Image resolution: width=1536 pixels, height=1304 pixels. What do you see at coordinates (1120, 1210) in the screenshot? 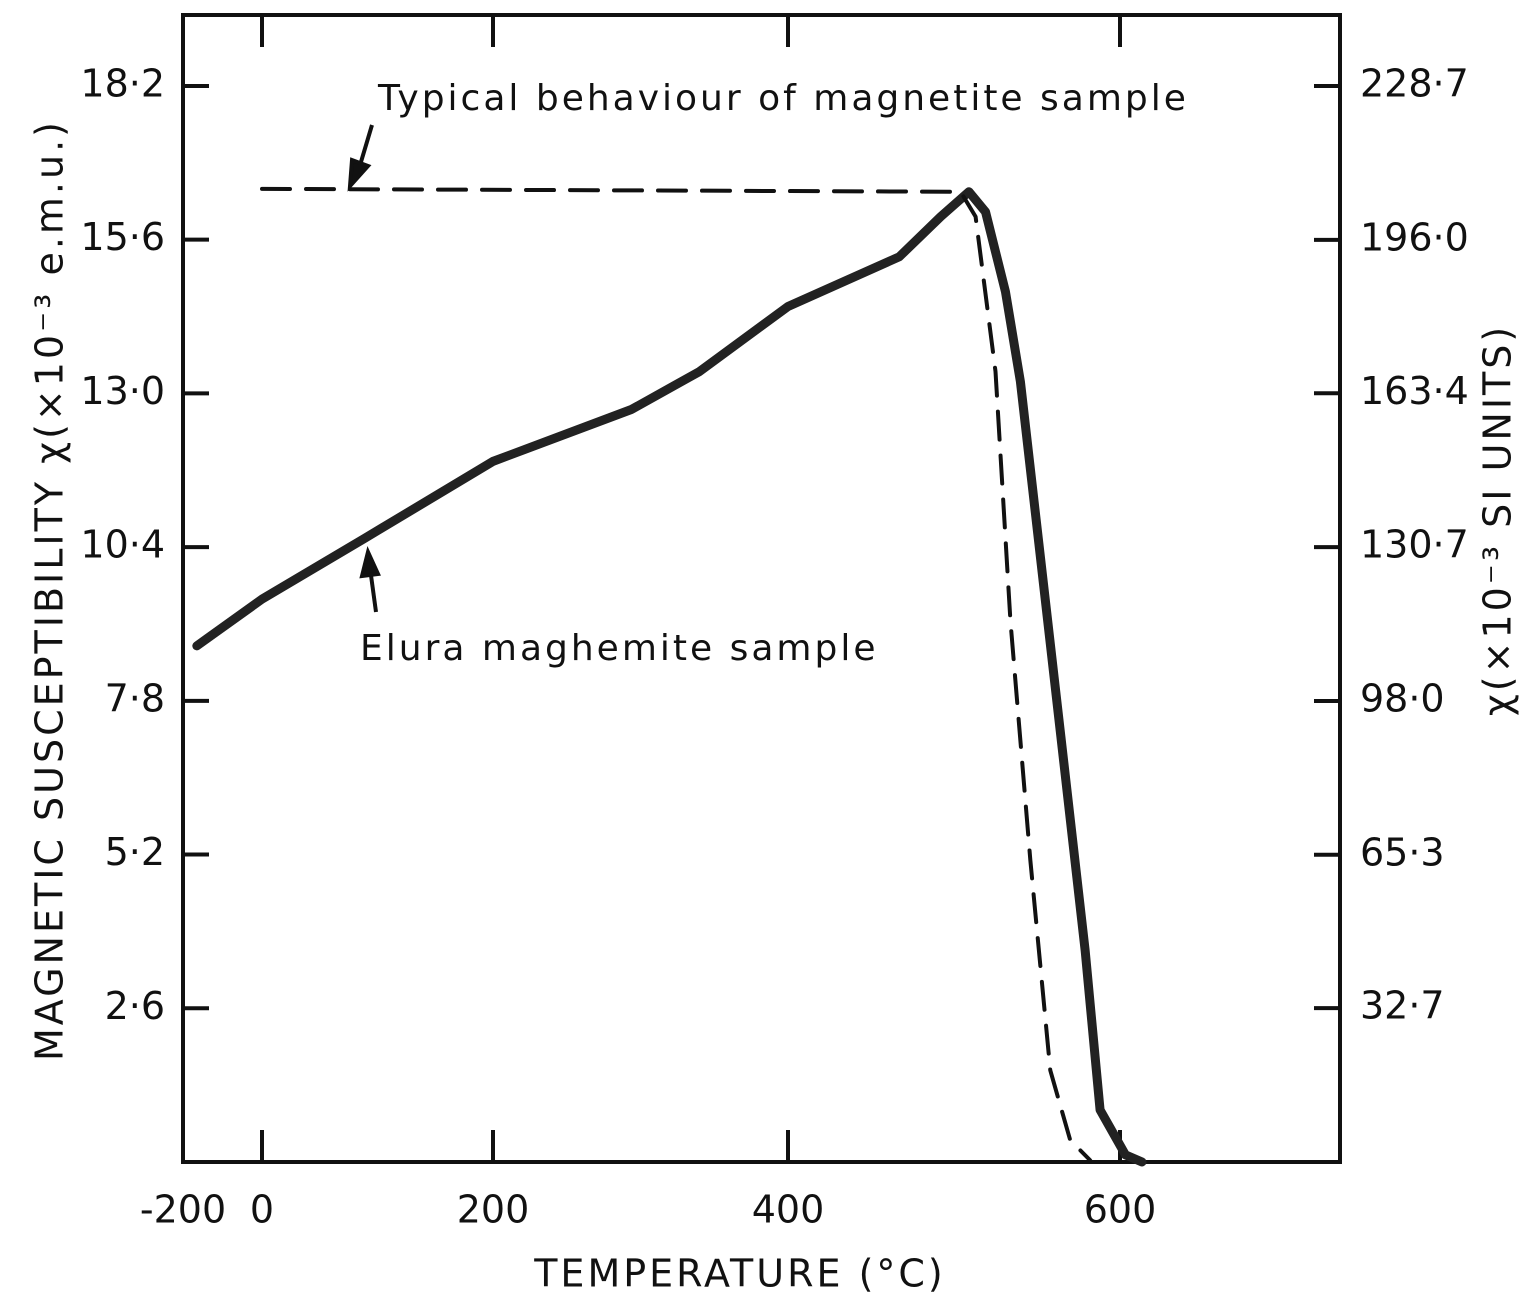
I see `x-tick-label: 600` at bounding box center [1120, 1210].